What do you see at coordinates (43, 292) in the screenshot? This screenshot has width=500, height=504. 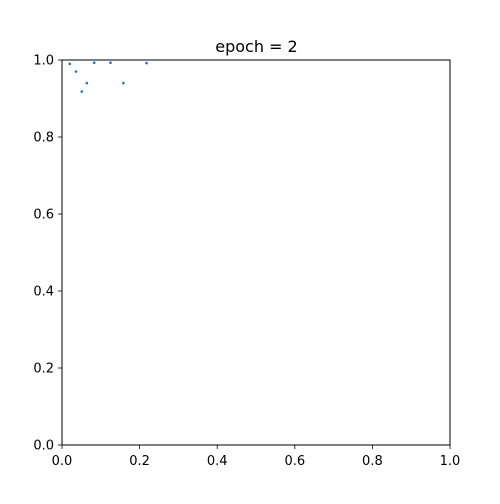 I see `y-tick-label: 0.4` at bounding box center [43, 292].